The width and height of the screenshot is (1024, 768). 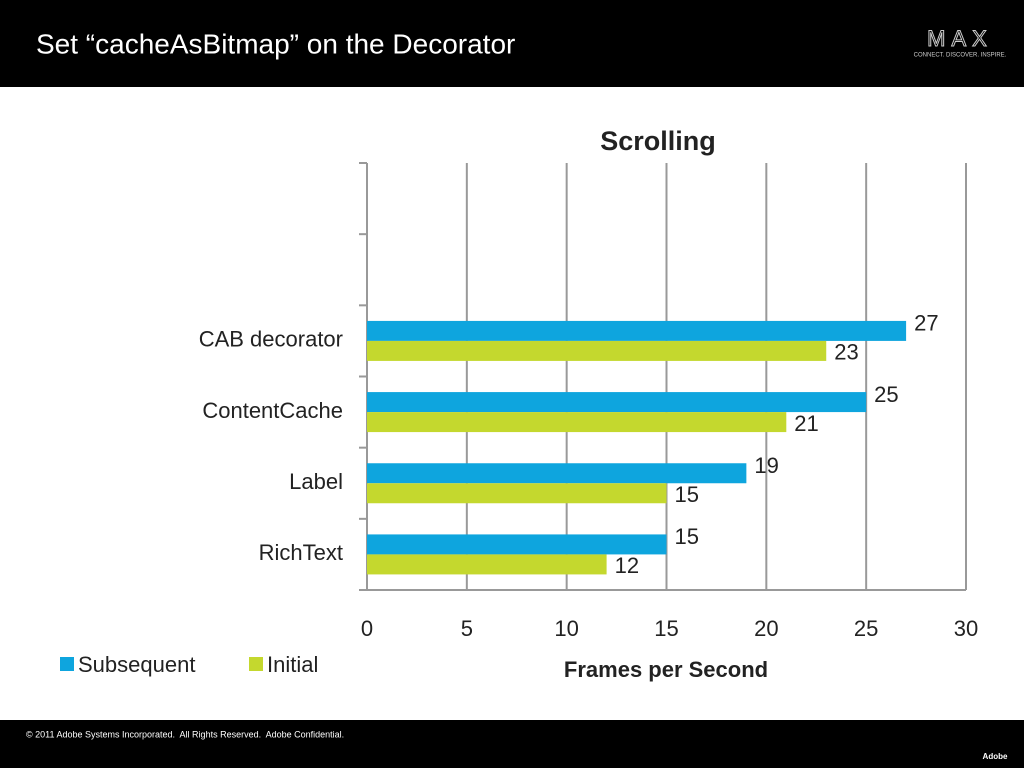 What do you see at coordinates (566, 628) in the screenshot?
I see `x-tick-label: 10` at bounding box center [566, 628].